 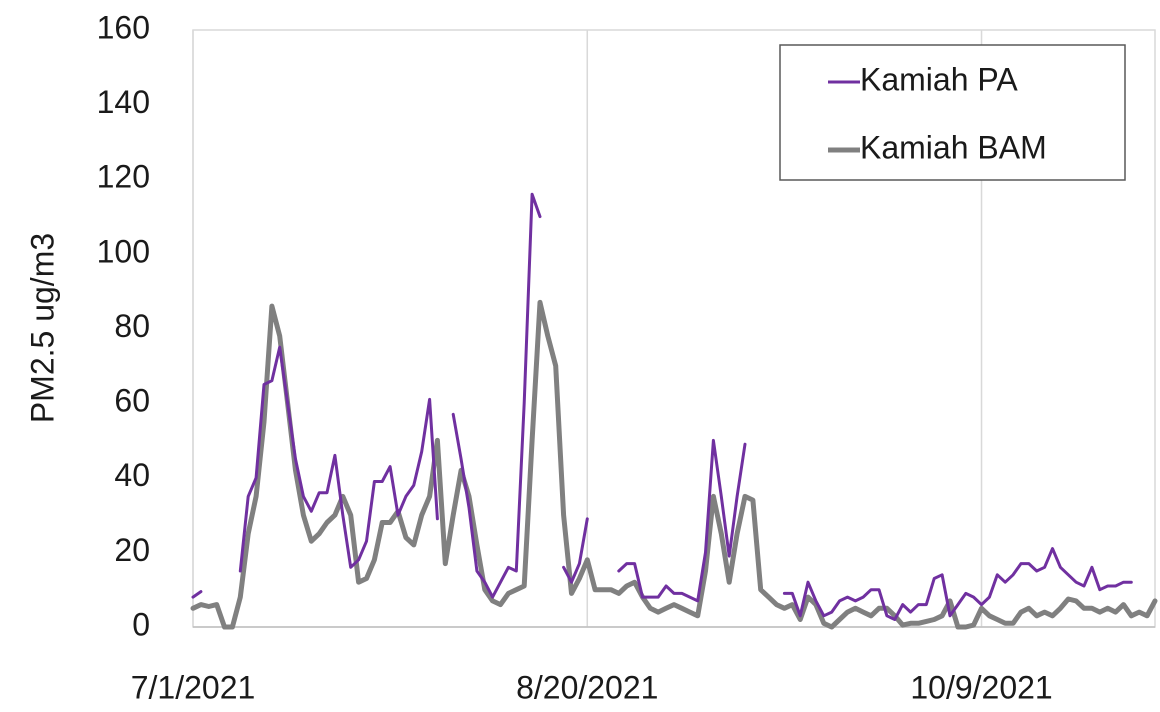 What do you see at coordinates (123, 102) in the screenshot?
I see `y-tick-label: 140` at bounding box center [123, 102].